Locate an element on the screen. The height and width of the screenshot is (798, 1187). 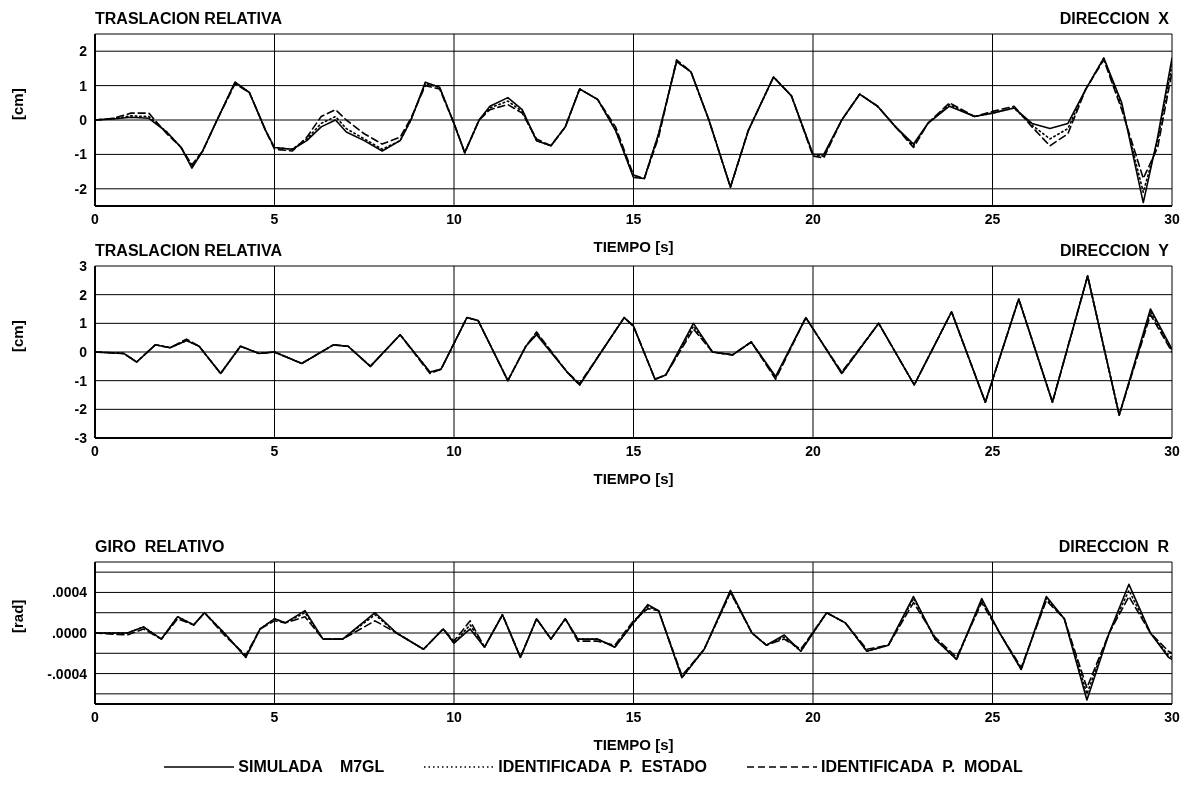
y-tick-label: .0000 is located at coordinates (69, 632).